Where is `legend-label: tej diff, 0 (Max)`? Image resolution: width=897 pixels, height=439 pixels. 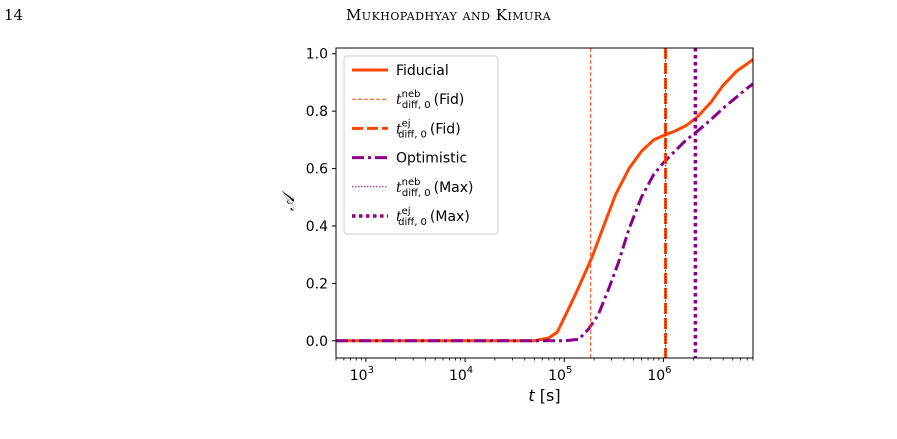 legend-label: tej diff, 0 (Max) is located at coordinates (433, 217).